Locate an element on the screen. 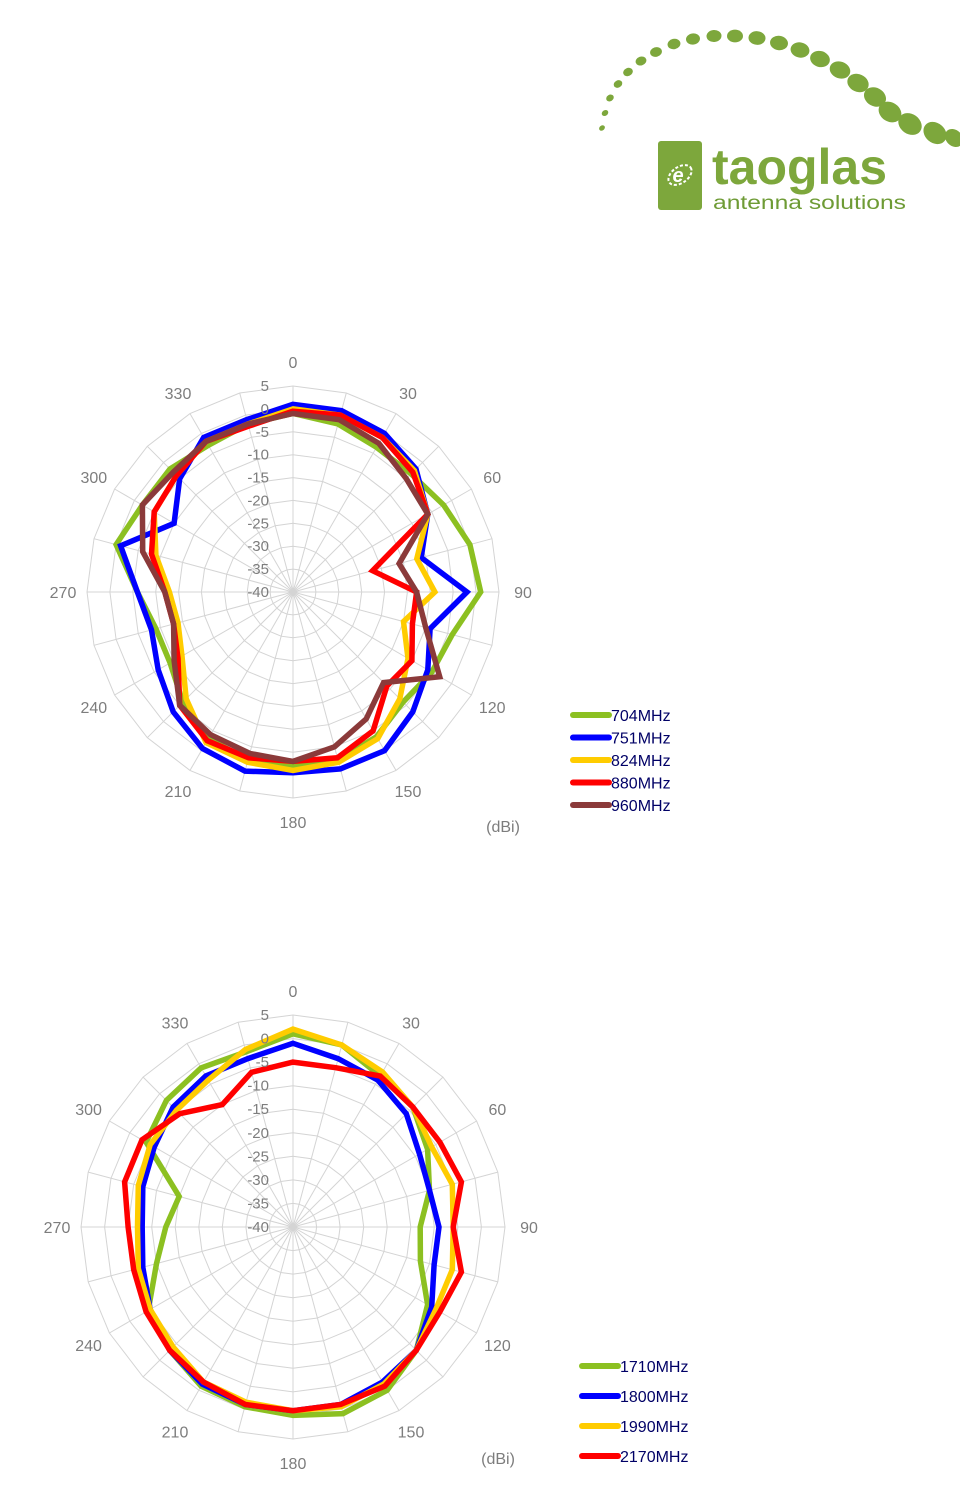 The width and height of the screenshot is (960, 1492). radial-tick-label: 5 is located at coordinates (265, 386).